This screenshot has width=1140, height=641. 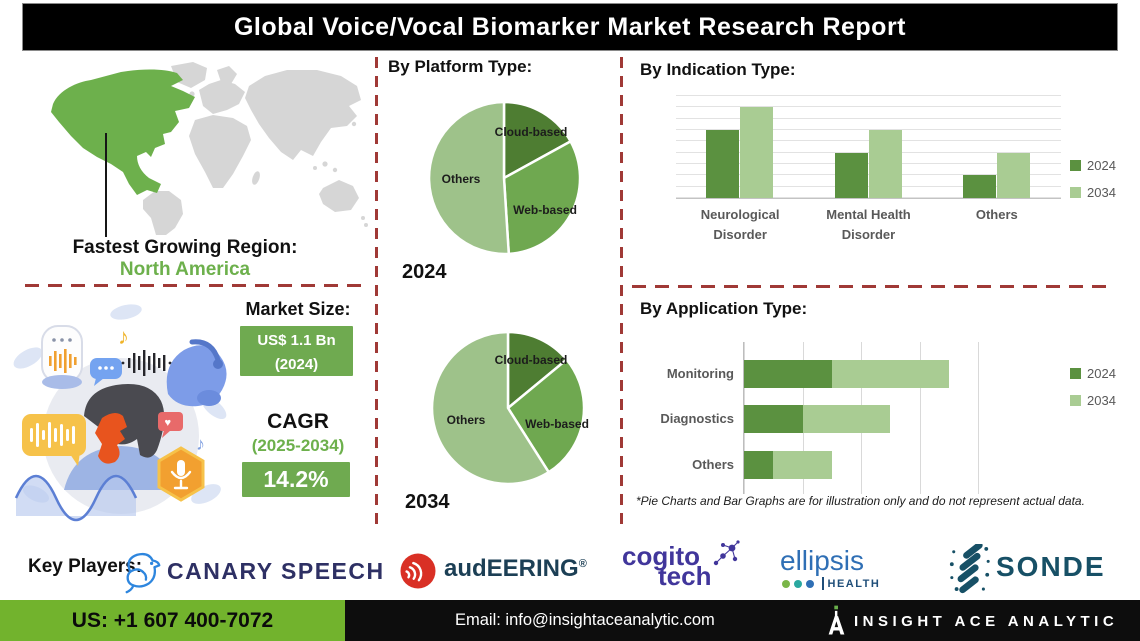 I want to click on listener-head-icon, so click(x=196, y=373).